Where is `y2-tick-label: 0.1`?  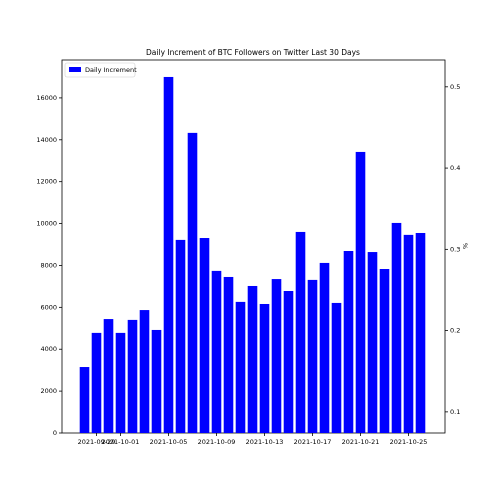 y2-tick-label: 0.1 is located at coordinates (455, 412).